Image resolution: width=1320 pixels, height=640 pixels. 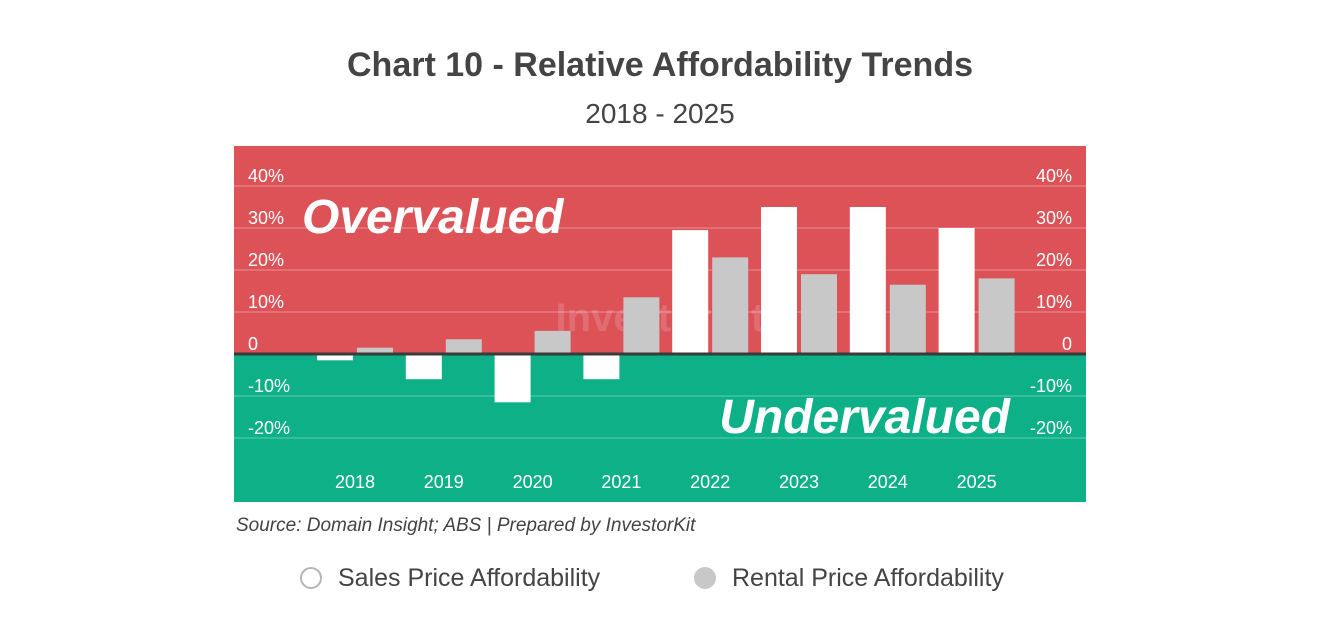 What do you see at coordinates (463, 346) in the screenshot?
I see `bar-rental-2019` at bounding box center [463, 346].